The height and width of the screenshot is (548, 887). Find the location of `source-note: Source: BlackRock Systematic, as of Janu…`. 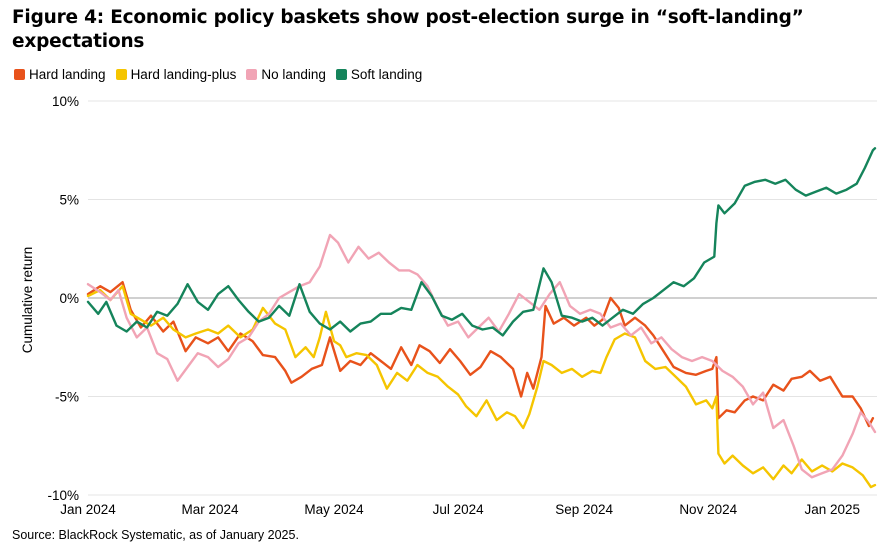

source-note: Source: BlackRock Systematic, as of Janu… is located at coordinates (155, 535).